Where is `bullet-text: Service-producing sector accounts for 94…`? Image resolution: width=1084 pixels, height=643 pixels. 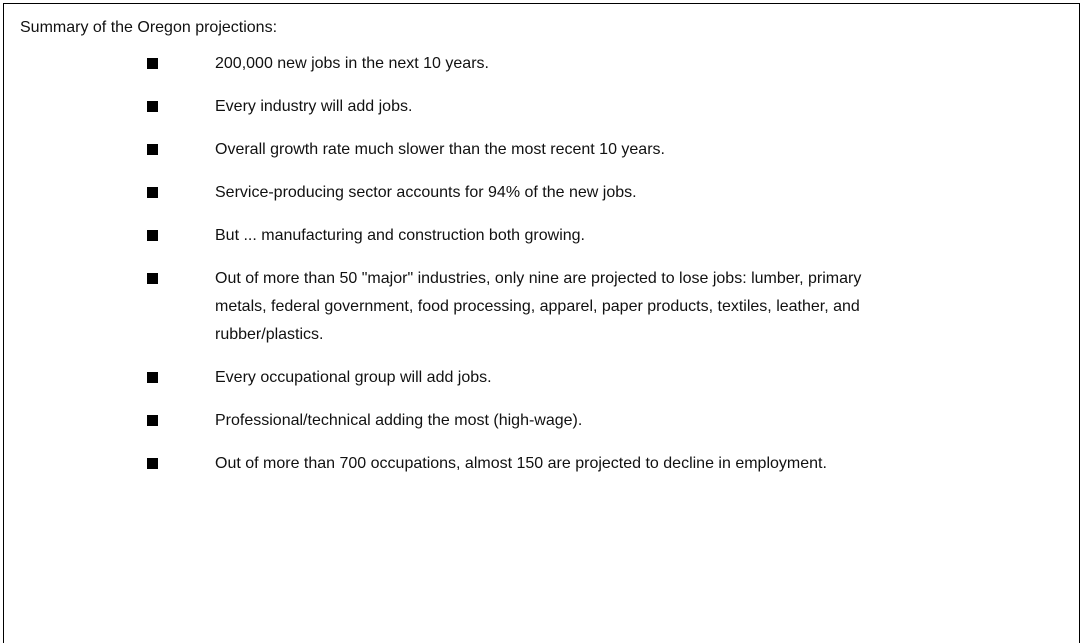 bullet-text: Service-producing sector accounts for 94… is located at coordinates (426, 192).